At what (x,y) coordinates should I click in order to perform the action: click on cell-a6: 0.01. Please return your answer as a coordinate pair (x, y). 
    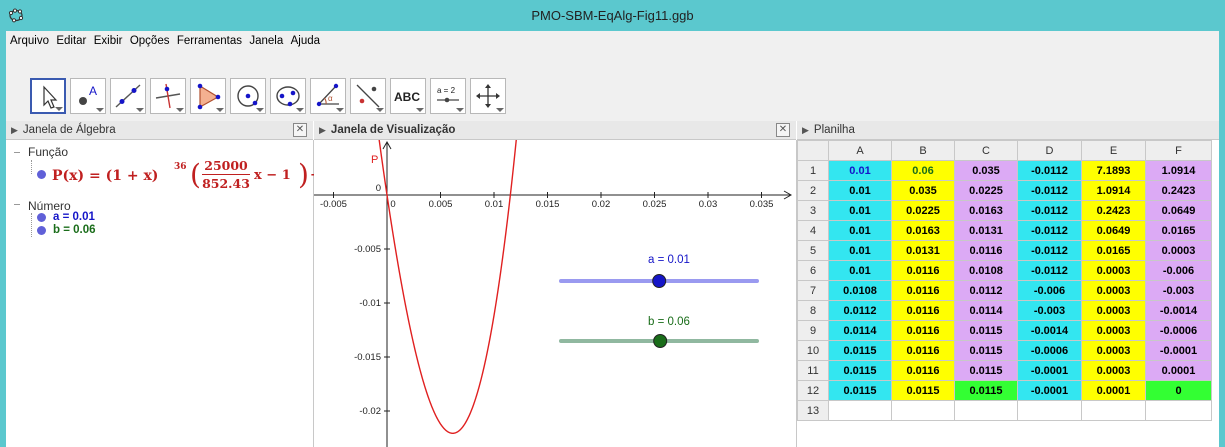
    Looking at the image, I should click on (860, 270).